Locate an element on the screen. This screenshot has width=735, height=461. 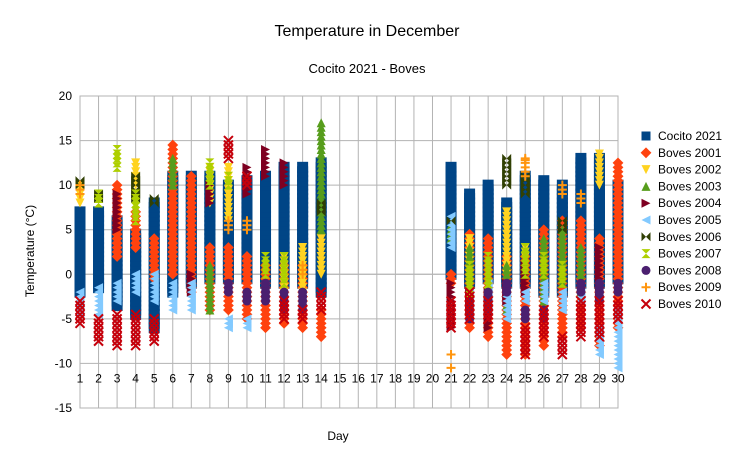
x-tick-label: 18 is located at coordinates (396, 378).